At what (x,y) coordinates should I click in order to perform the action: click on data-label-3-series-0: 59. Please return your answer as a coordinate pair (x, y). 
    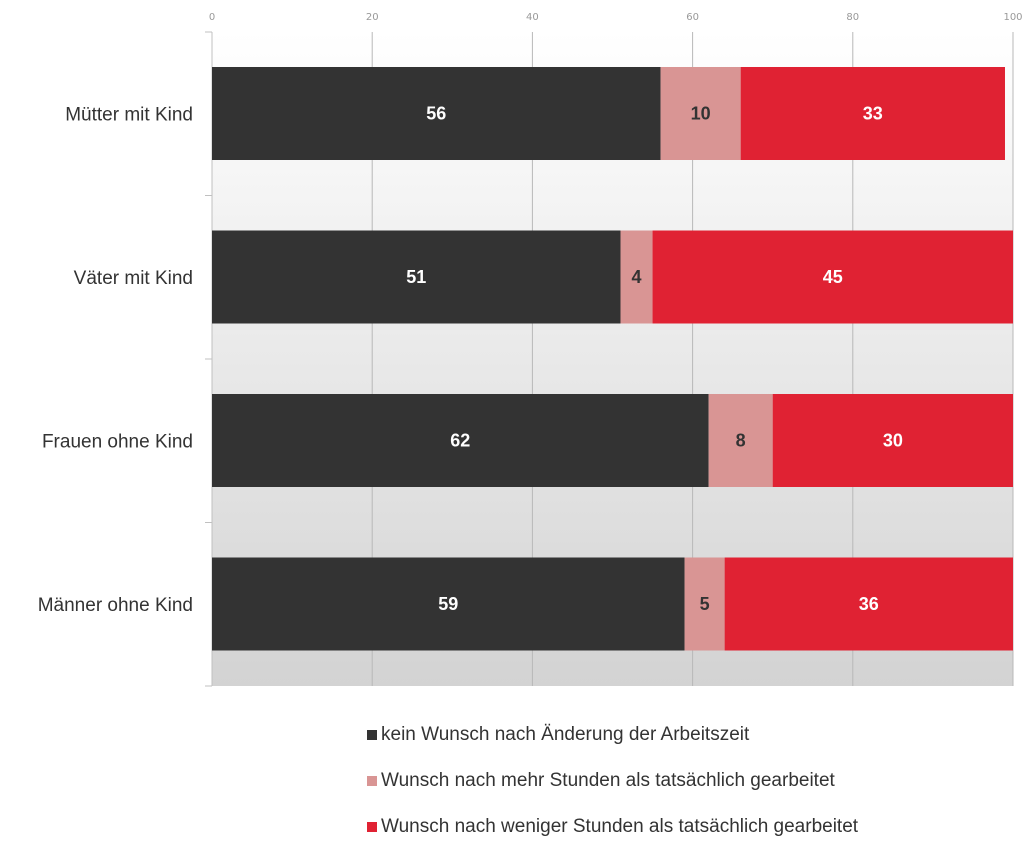
    Looking at the image, I should click on (448, 604).